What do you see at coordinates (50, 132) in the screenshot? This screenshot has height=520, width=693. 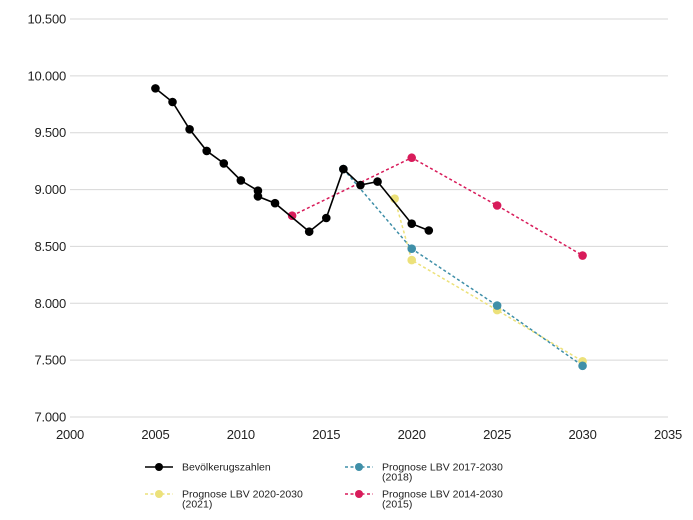 I see `y-tick-label: 9.500` at bounding box center [50, 132].